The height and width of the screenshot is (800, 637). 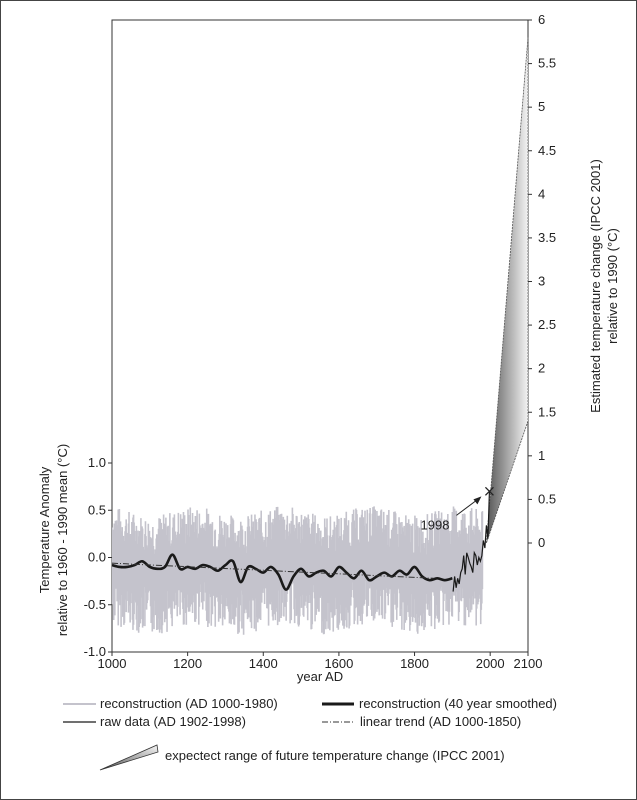 I want to click on x-axis: 1000 1200 1400 1600 1800 2000 2100, so click(x=320, y=661).